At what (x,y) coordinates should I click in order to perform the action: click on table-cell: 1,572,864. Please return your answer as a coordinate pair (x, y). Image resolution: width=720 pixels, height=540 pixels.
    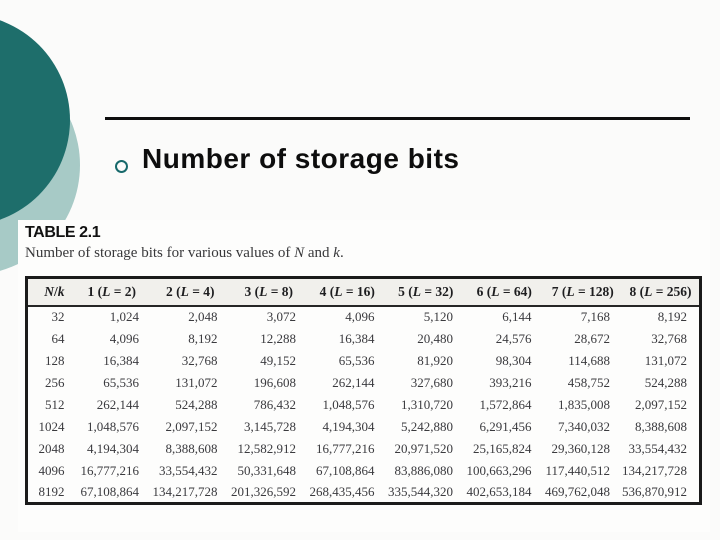
    Looking at the image, I should click on (505, 404).